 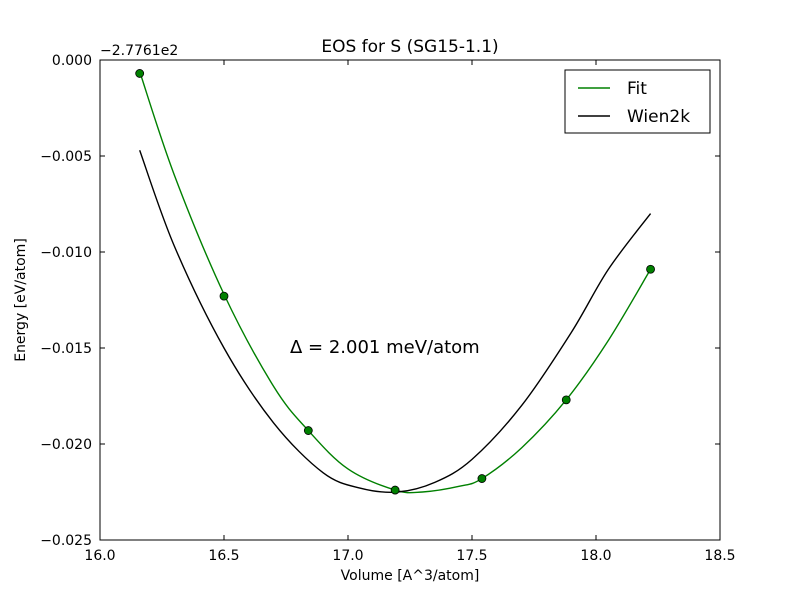 I want to click on y-tick-label: 0.000, so click(x=72, y=61).